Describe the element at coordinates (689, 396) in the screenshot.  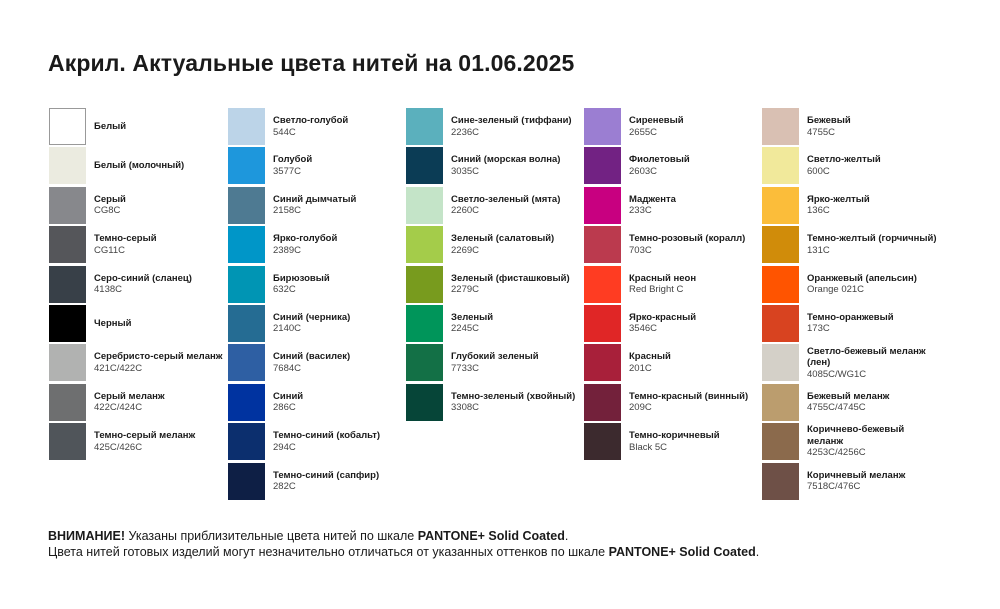
I see `color-name: Темно-красный (винный)` at that location.